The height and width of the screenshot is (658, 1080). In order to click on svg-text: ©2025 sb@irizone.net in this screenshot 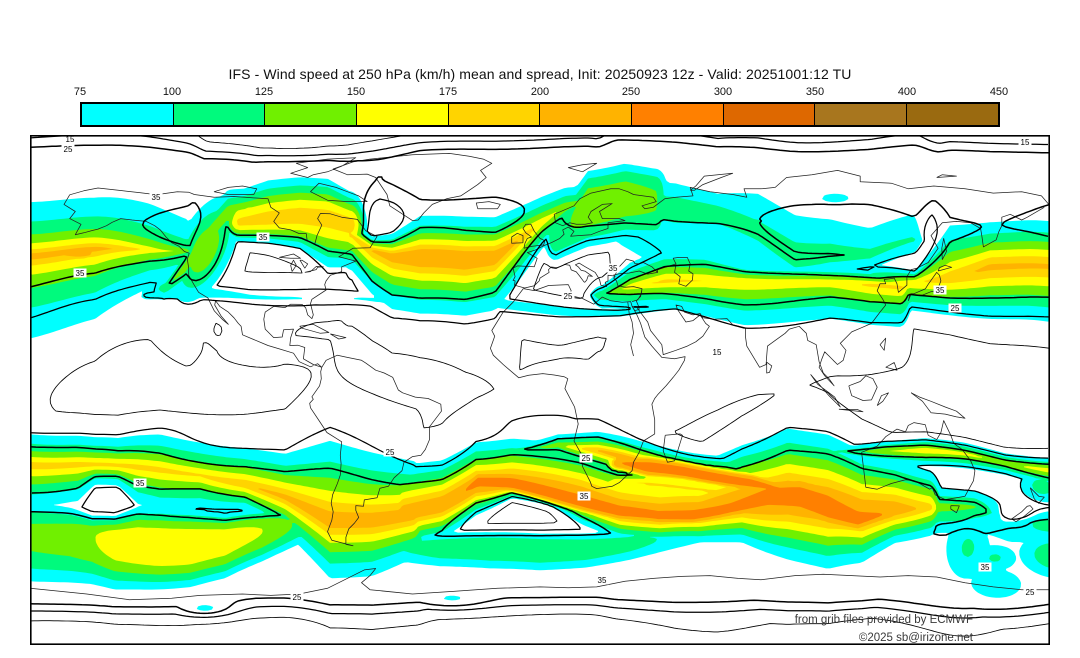, I will do `click(916, 638)`.